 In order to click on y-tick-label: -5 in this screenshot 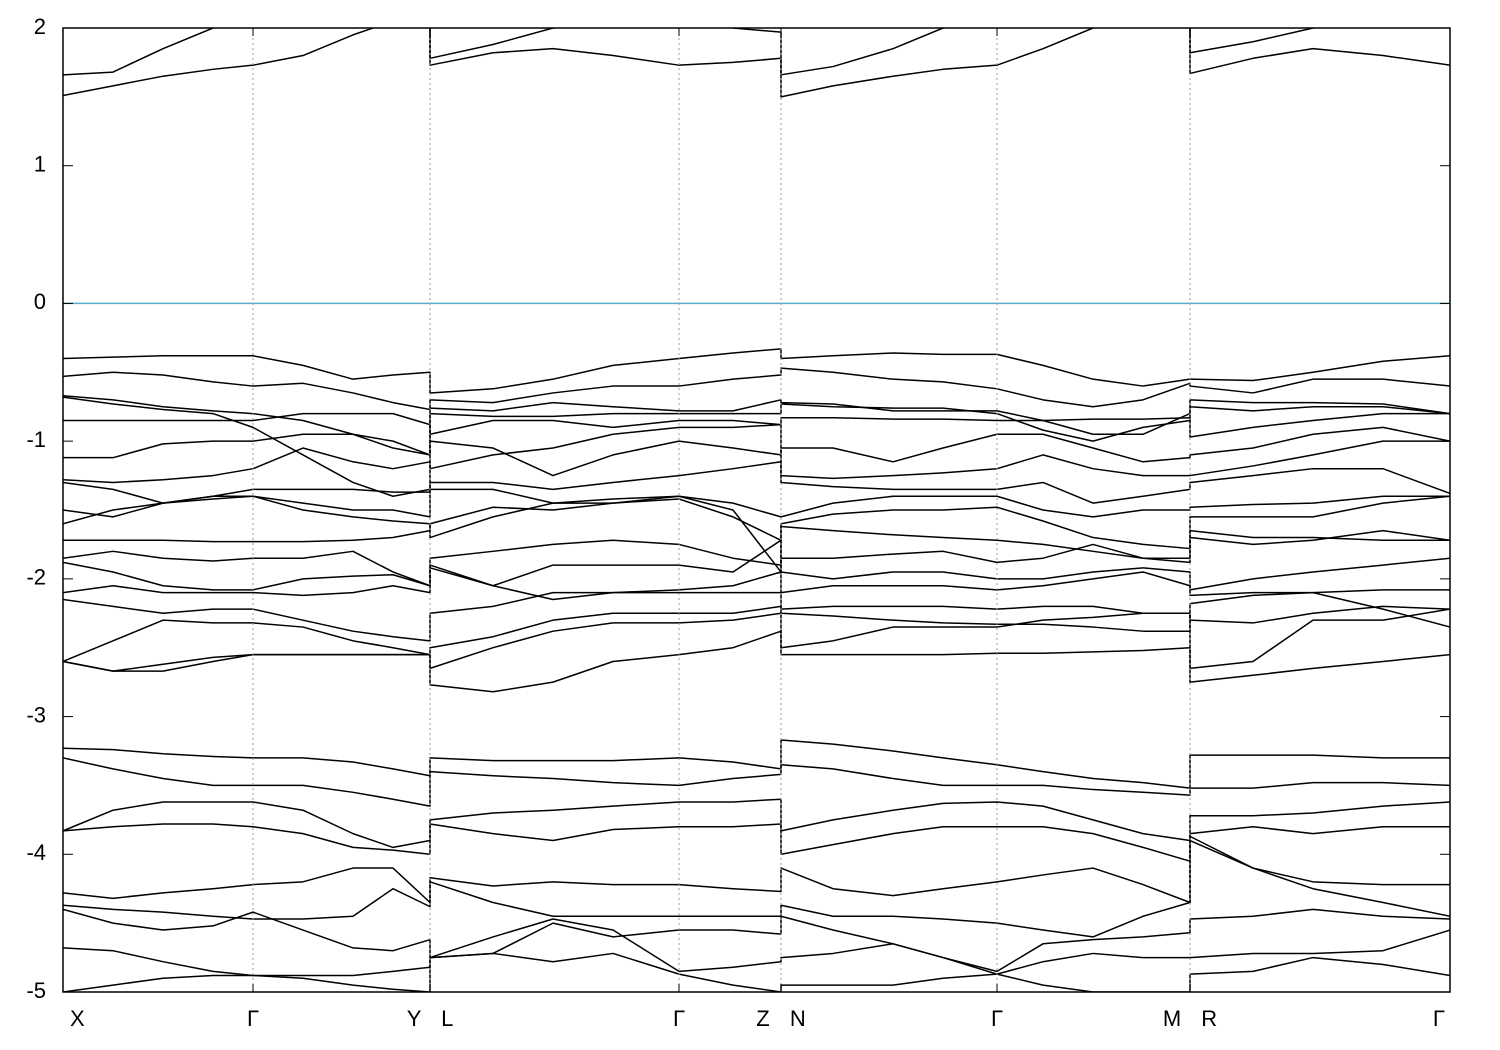, I will do `click(36, 990)`.